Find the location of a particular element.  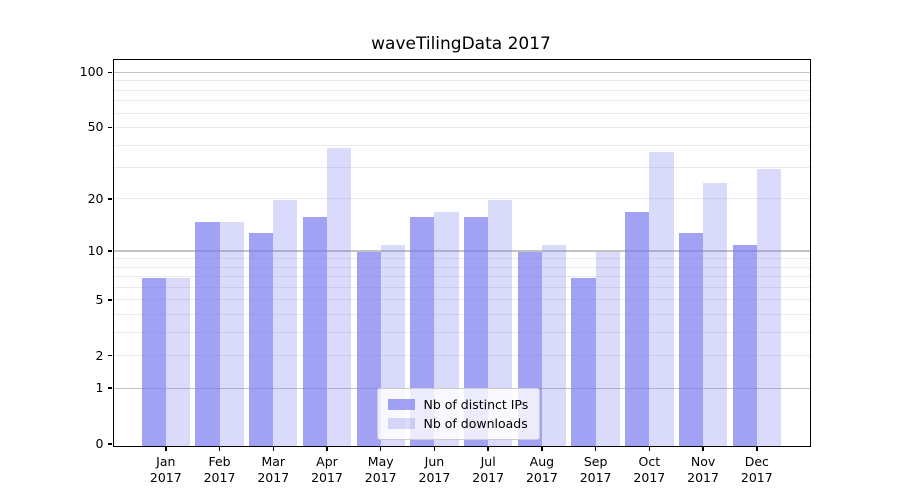

x-tick-label: Sep 2017 is located at coordinates (595, 469).